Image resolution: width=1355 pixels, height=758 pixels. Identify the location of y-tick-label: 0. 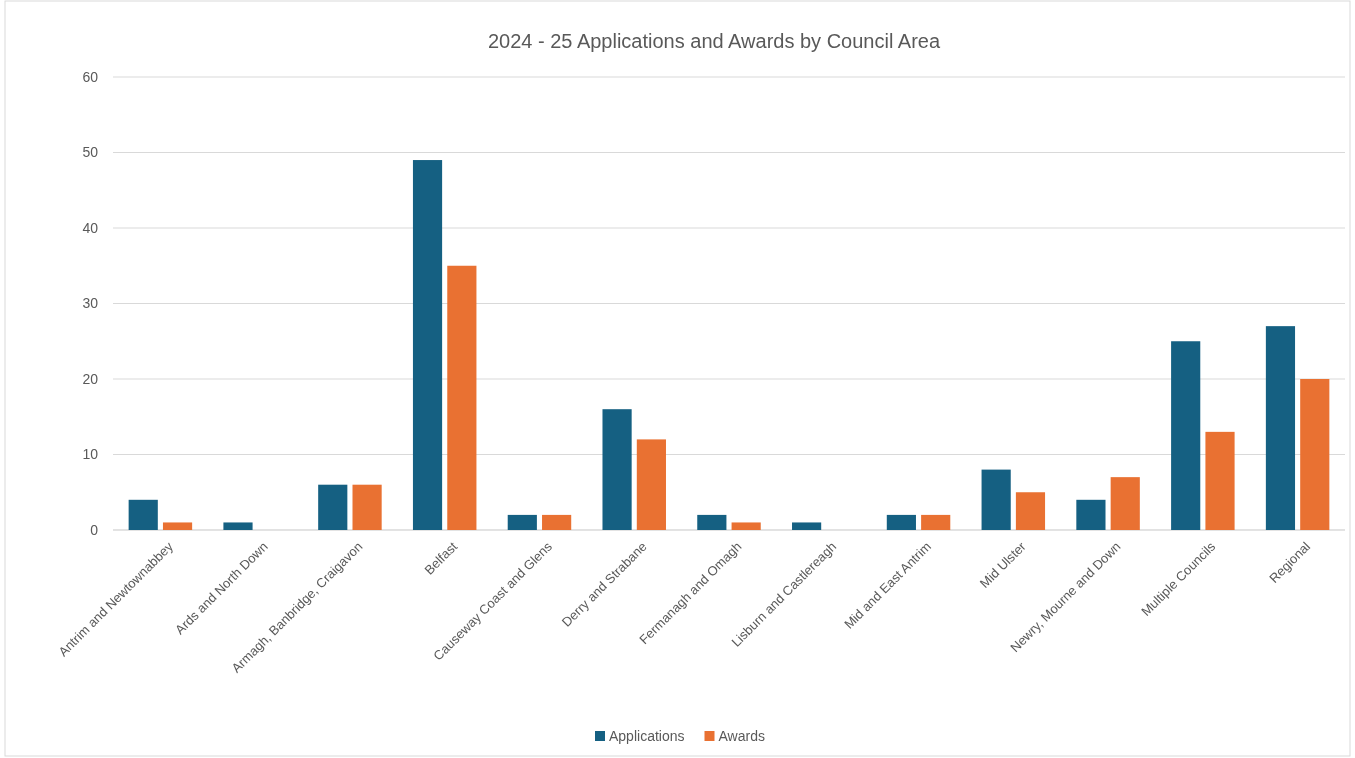
(94, 529).